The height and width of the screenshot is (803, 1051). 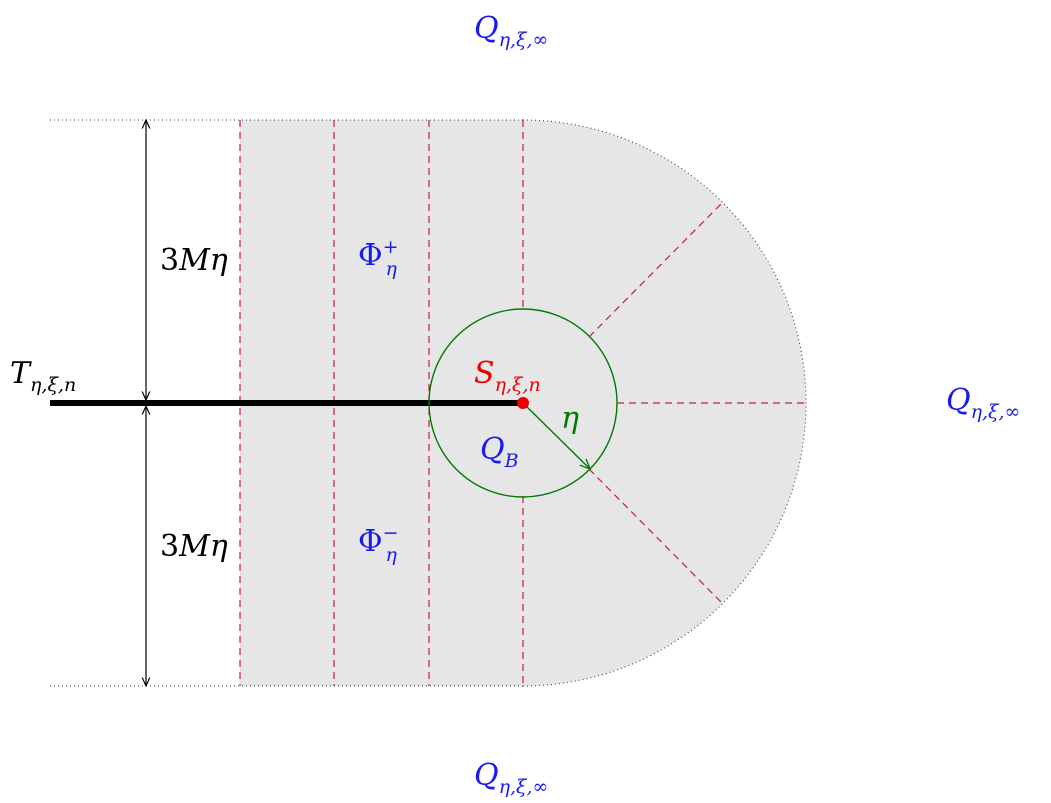 I want to click on singular-point, so click(x=523, y=403).